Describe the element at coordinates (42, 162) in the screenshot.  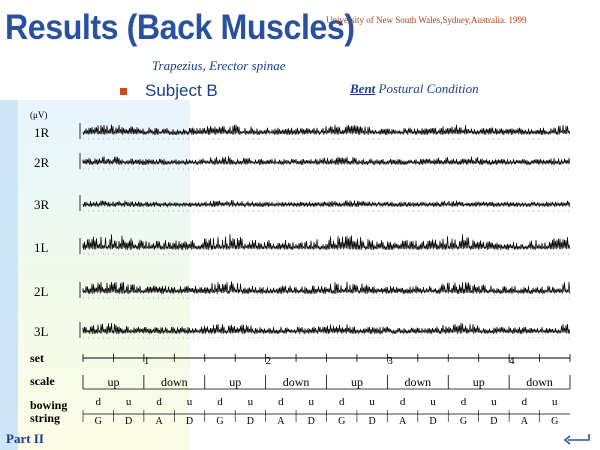
I see `channel-label-2R: 2R` at that location.